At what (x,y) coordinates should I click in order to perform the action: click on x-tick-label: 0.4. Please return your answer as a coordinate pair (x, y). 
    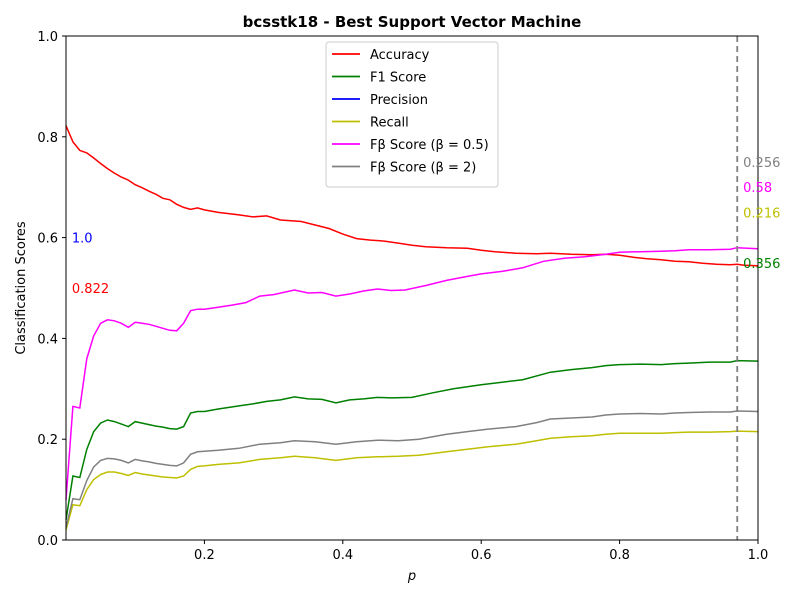
    Looking at the image, I should click on (342, 555).